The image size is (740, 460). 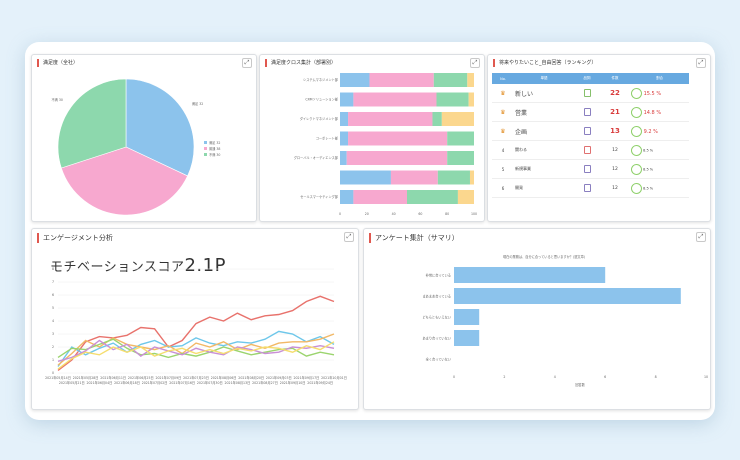 I want to click on table-row: ♛ 新しい 22 15.5 %, so click(x=590, y=93).